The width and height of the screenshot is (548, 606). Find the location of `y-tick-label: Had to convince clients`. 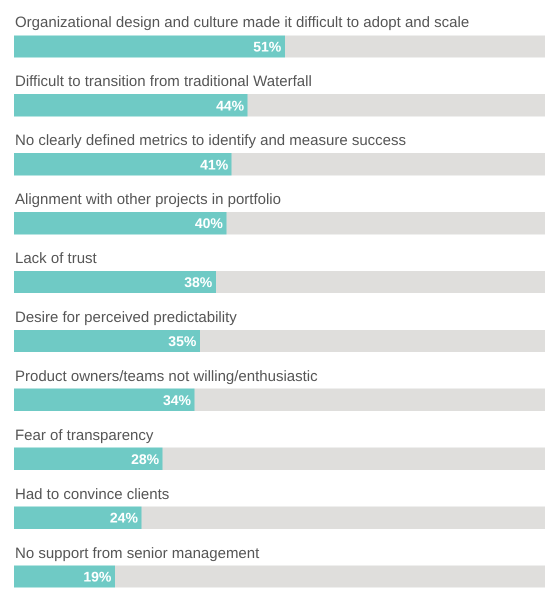

y-tick-label: Had to convince clients is located at coordinates (92, 494).